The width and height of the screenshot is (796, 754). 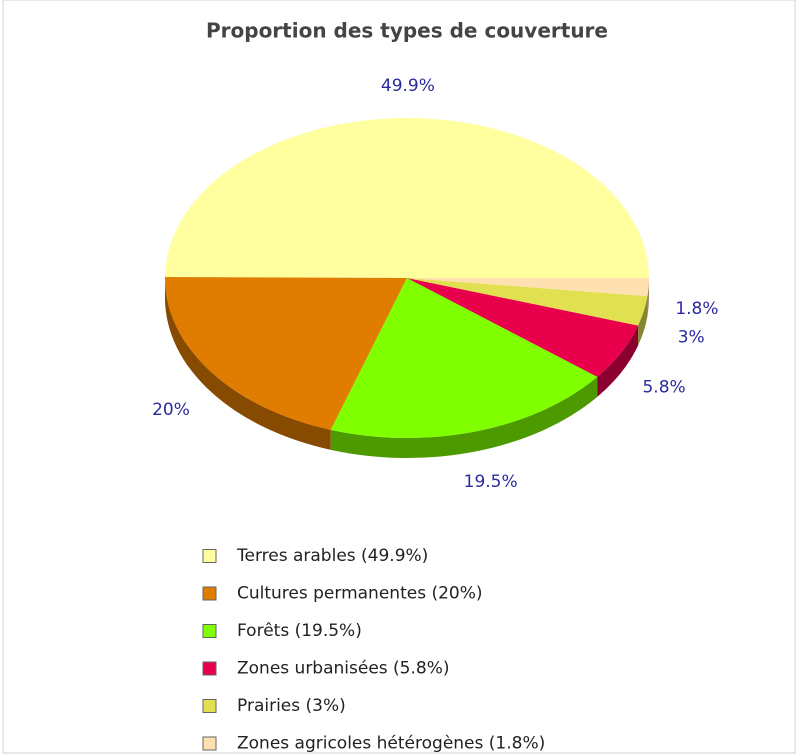 I want to click on legend-label: Zones agricoles hétérogènes (1.8%), so click(x=391, y=744).